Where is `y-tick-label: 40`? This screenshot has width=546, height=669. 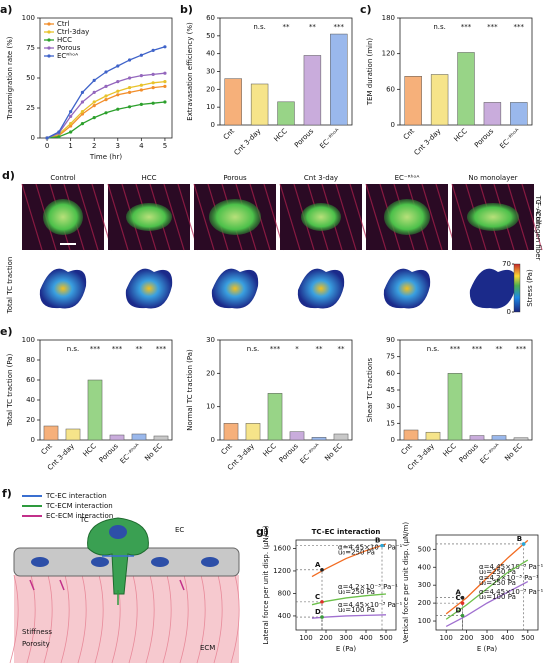
y-tick-label: 40 is located at coordinates (30, 400).